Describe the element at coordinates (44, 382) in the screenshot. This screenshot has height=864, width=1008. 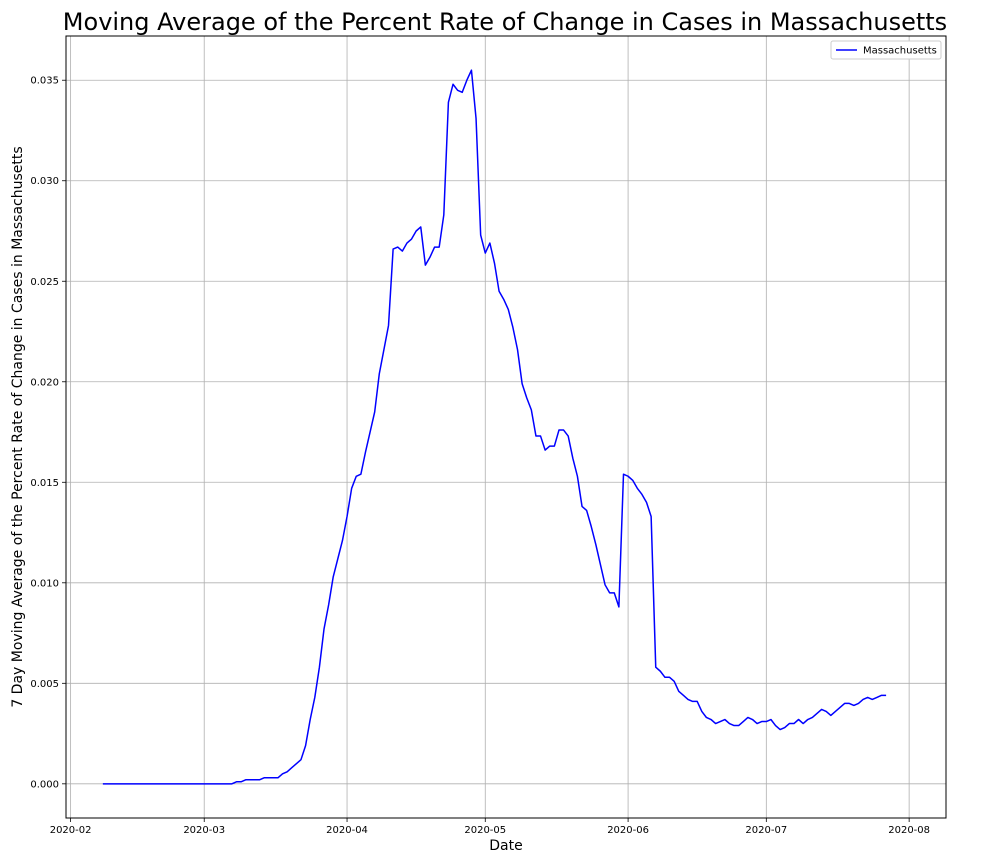
I see `y-tick-label: 0.020` at that location.